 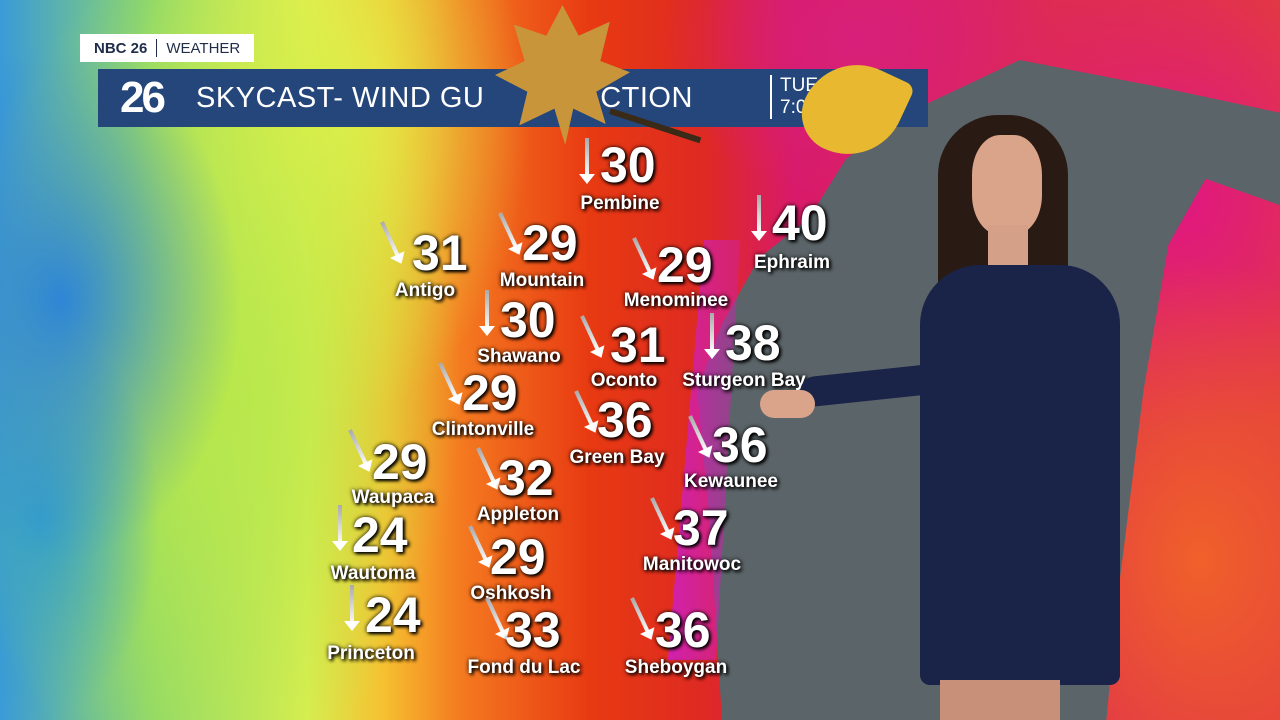 What do you see at coordinates (157, 48) in the screenshot?
I see `divider` at bounding box center [157, 48].